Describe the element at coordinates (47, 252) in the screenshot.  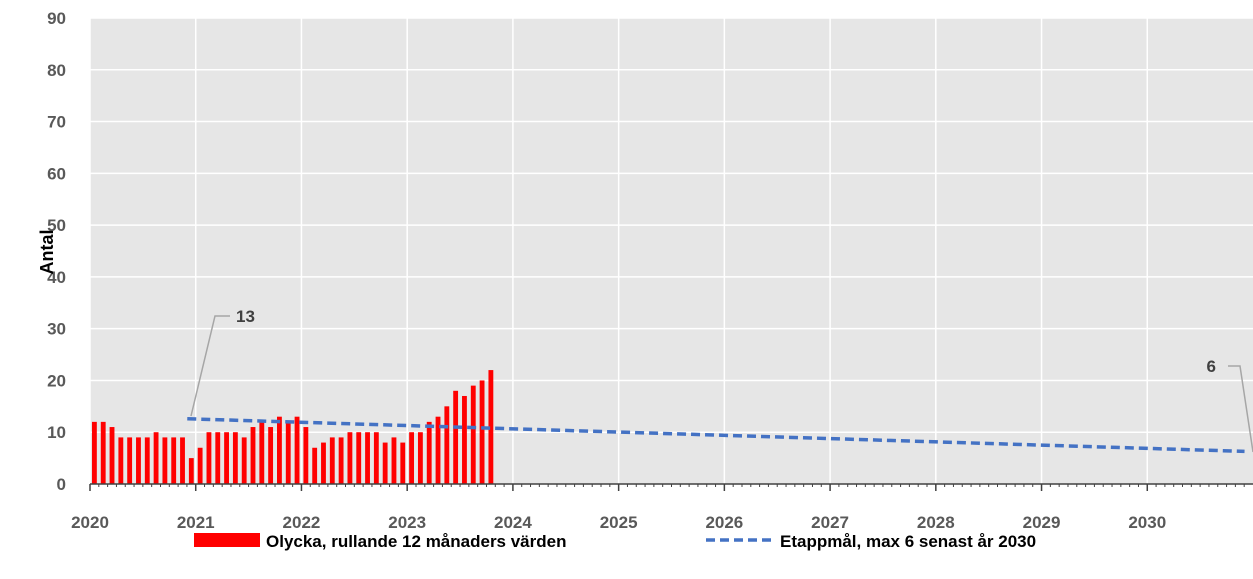
I see `y-axis-label: Antal` at that location.